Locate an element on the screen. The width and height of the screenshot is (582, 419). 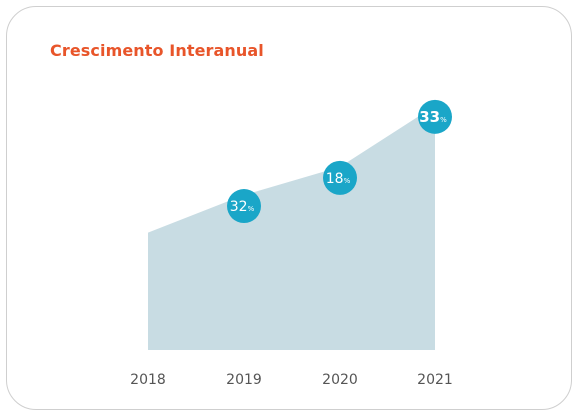
x-tick-label: 2020 is located at coordinates (340, 380).